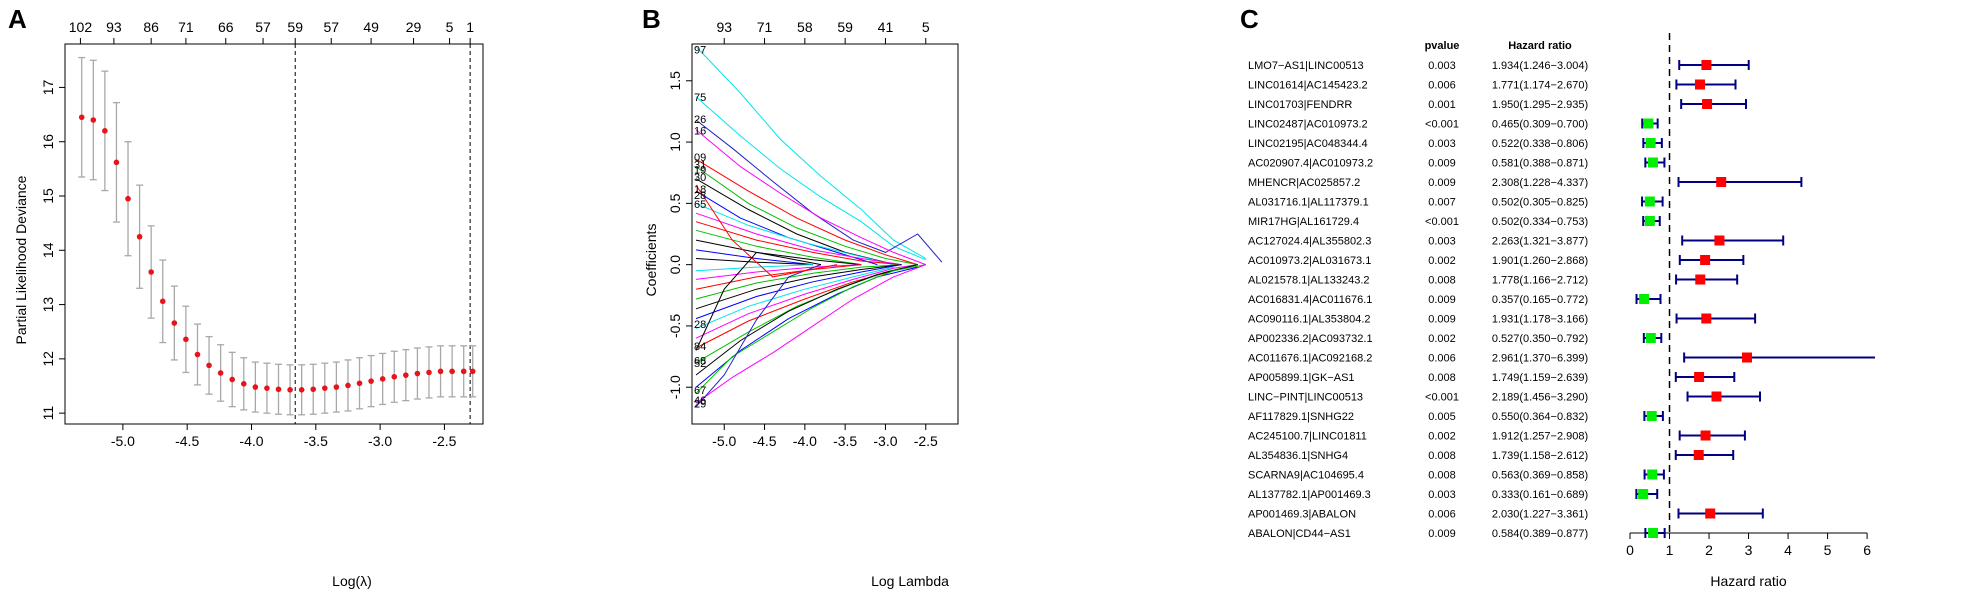 This screenshot has width=1965, height=602. What do you see at coordinates (1308, 86) in the screenshot?
I see `gene-pair-label: LINC01614|AC145423.2` at bounding box center [1308, 86].